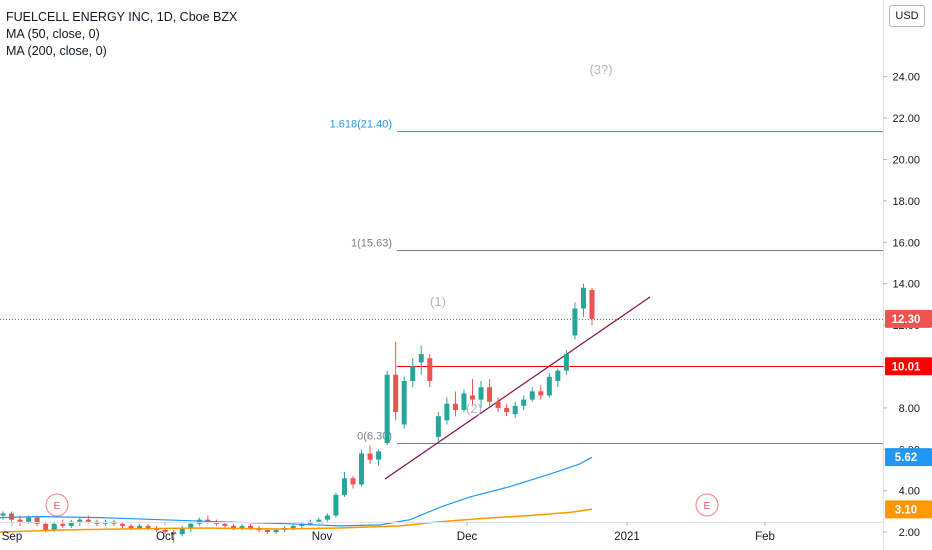  What do you see at coordinates (371, 244) in the screenshot?
I see `fib-level-label: 1(15.63)` at bounding box center [371, 244].